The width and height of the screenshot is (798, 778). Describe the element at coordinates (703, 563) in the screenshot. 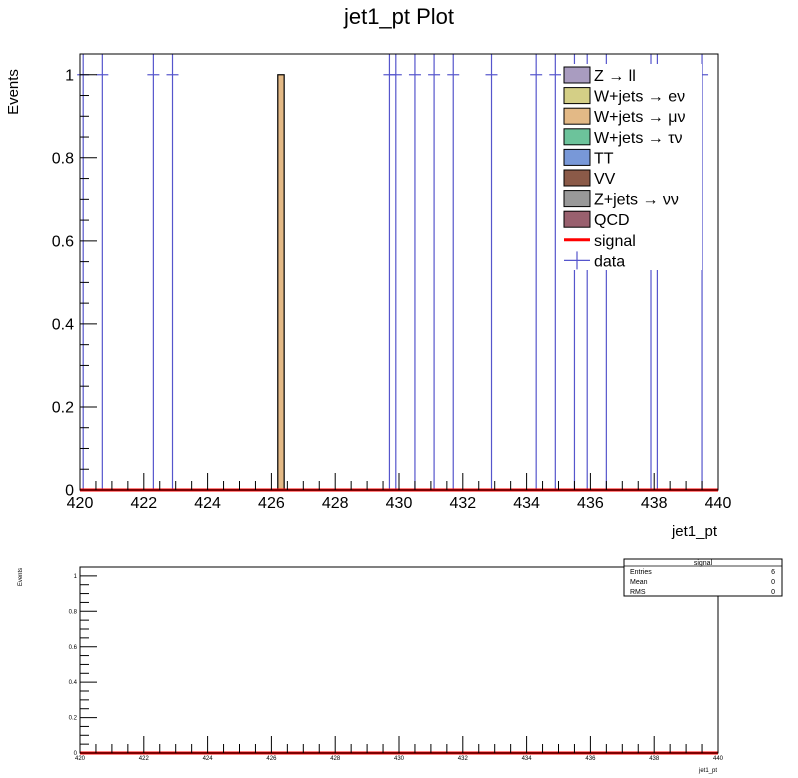

I see `stats-box-title: signal` at that location.